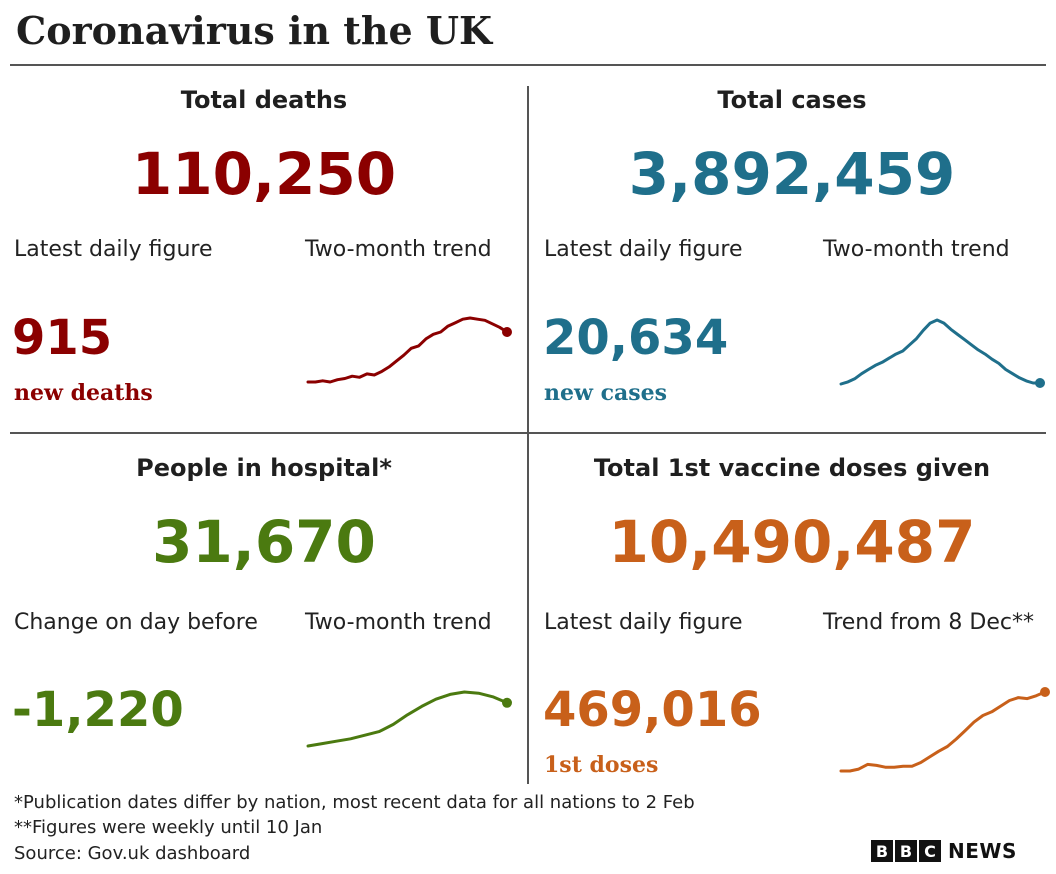 The width and height of the screenshot is (1056, 874). What do you see at coordinates (792, 468) in the screenshot?
I see `vaccine-heading: Total 1st vaccine doses given` at bounding box center [792, 468].